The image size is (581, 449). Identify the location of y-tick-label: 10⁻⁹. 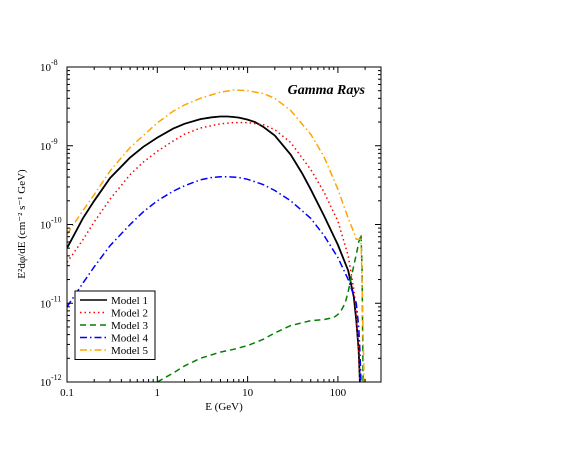
(49, 145).